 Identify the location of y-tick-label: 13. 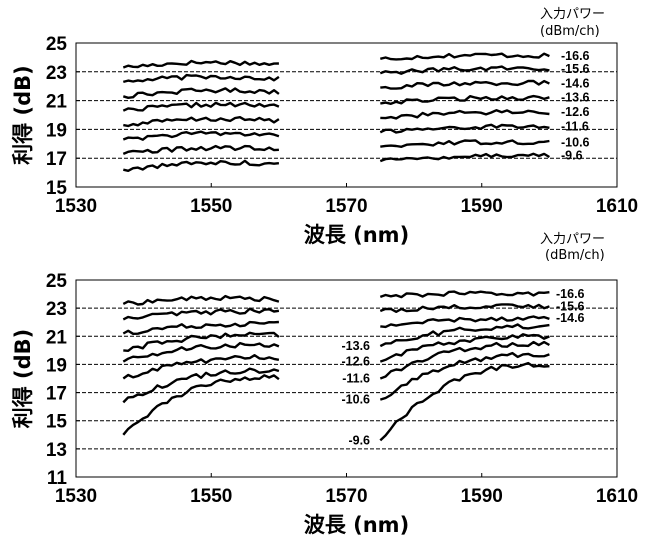
(56, 450).